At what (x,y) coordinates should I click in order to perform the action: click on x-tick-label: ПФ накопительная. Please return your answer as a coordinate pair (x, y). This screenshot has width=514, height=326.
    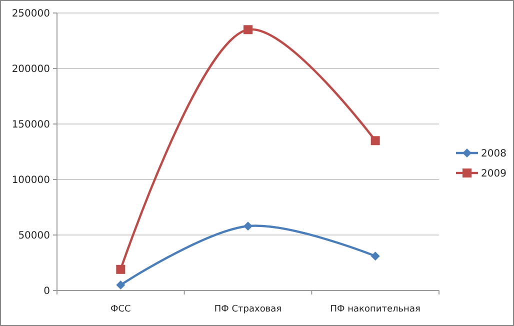
    Looking at the image, I should click on (375, 309).